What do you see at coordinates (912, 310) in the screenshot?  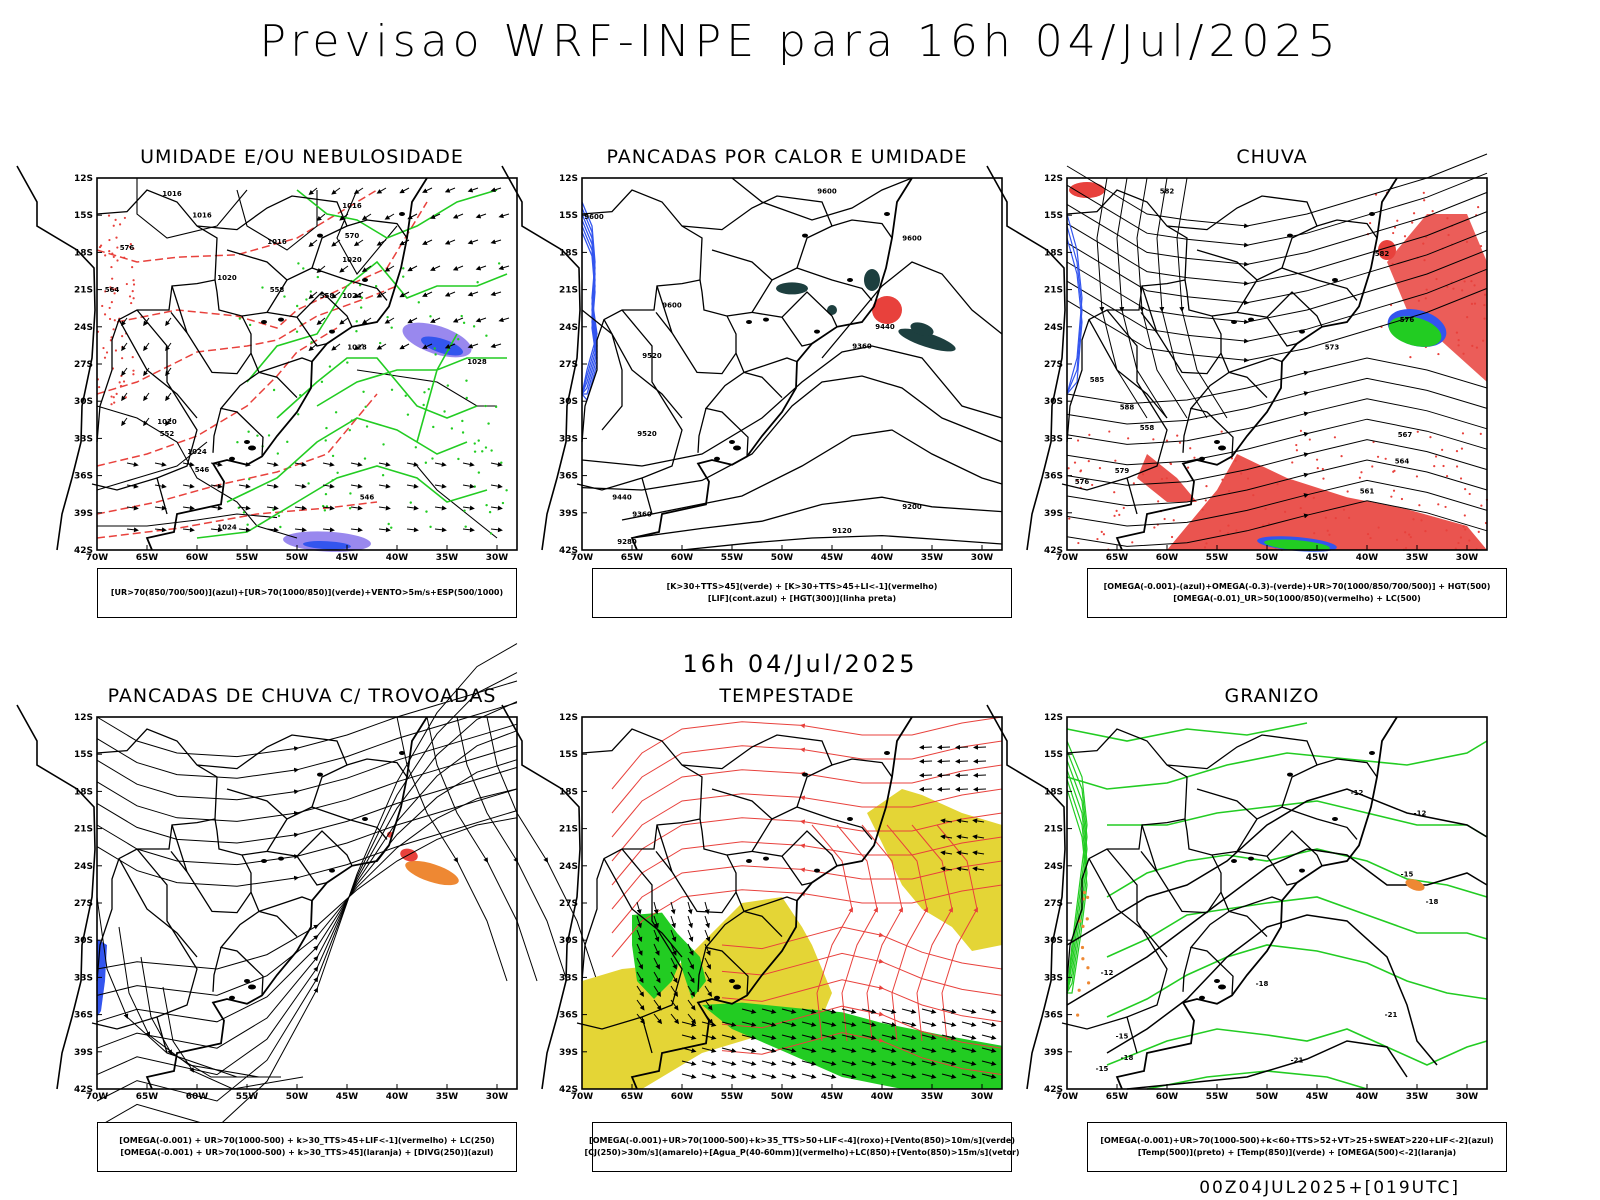 I see `geopotential-contour` at bounding box center [912, 310].